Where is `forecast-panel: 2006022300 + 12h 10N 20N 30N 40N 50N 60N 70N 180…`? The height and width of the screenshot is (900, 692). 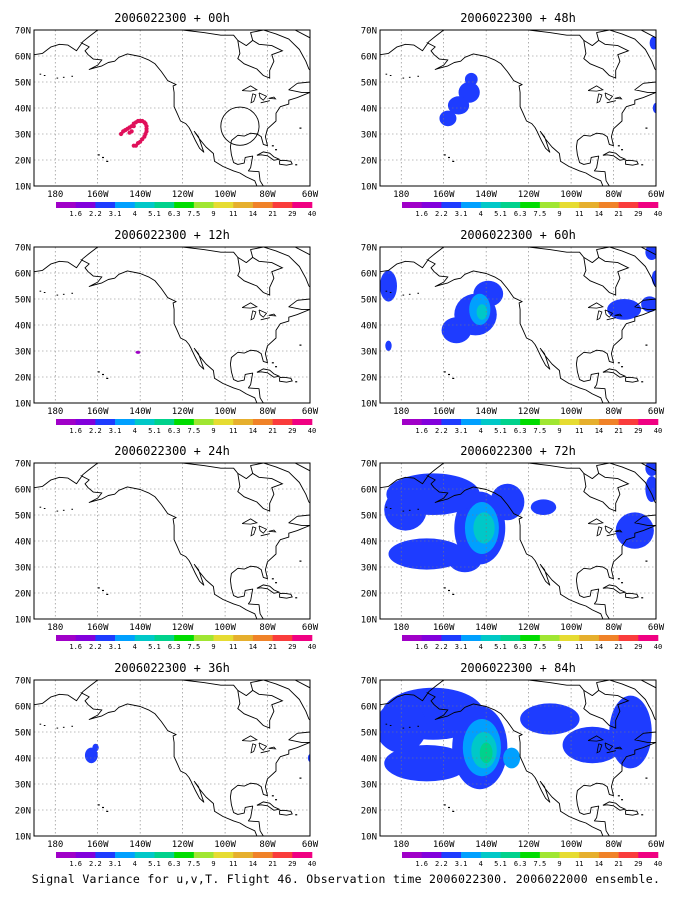
forecast-panel: 2006022300 + 12h 10N 20N 30N 40N 50N 60N 70N 180… is located at coordinates (167, 331).